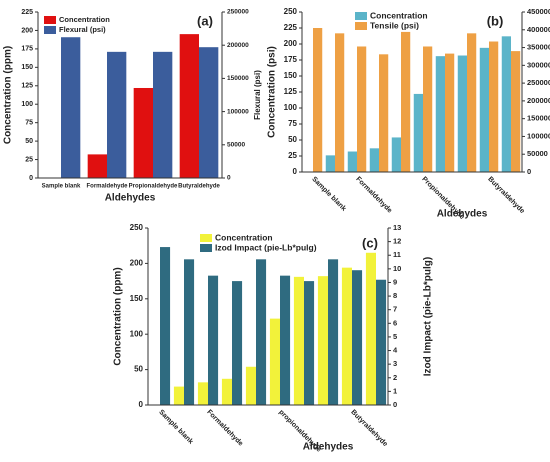 The image size is (550, 462). I want to click on x-tick-label: Butyraldehyde, so click(199, 187).